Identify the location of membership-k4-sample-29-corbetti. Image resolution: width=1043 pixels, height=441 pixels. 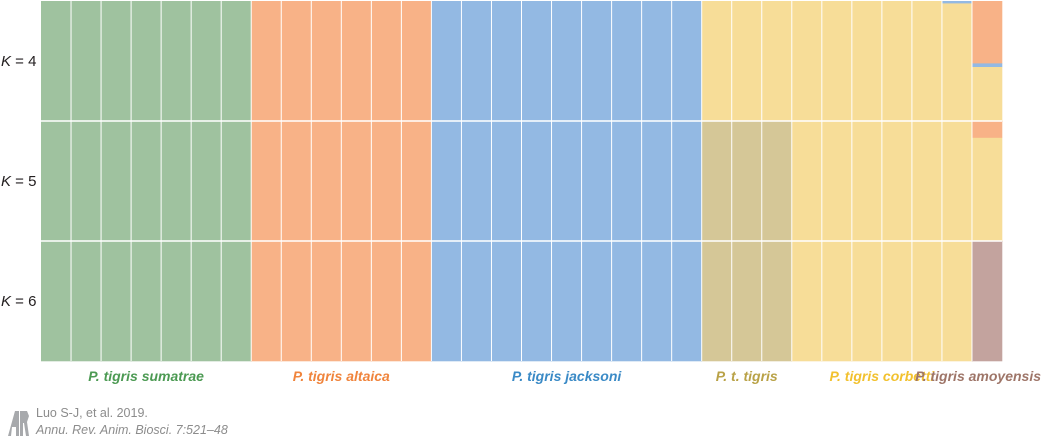
(897, 61).